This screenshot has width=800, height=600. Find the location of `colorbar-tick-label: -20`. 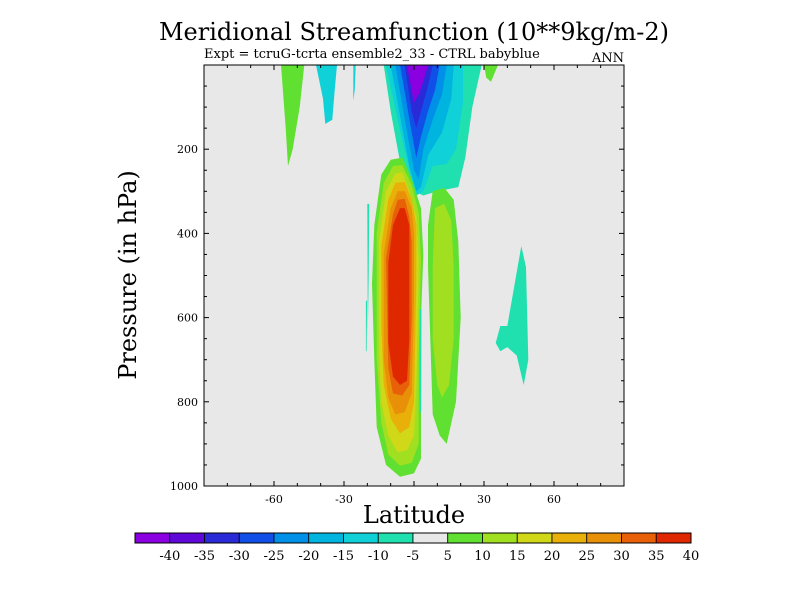

colorbar-tick-label: -20 is located at coordinates (308, 556).